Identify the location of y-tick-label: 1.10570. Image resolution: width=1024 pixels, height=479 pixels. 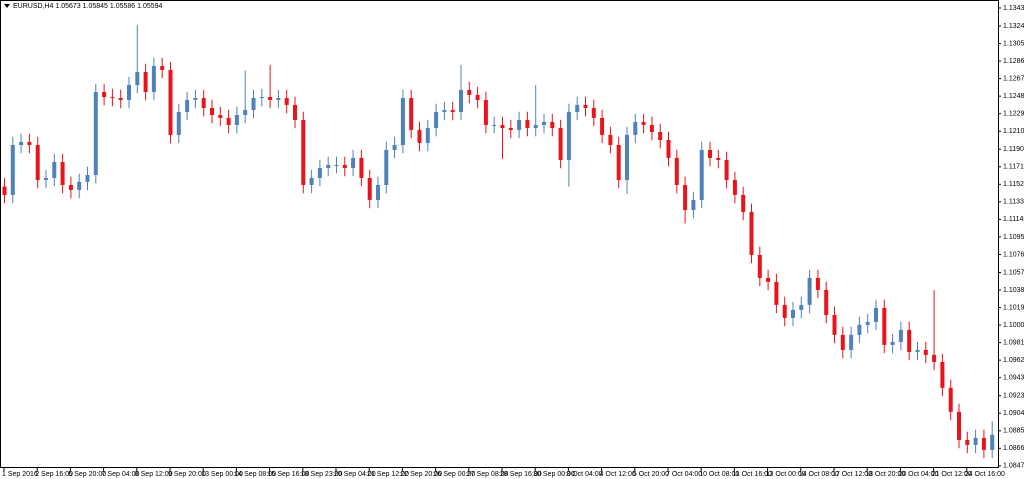
(1013, 272).